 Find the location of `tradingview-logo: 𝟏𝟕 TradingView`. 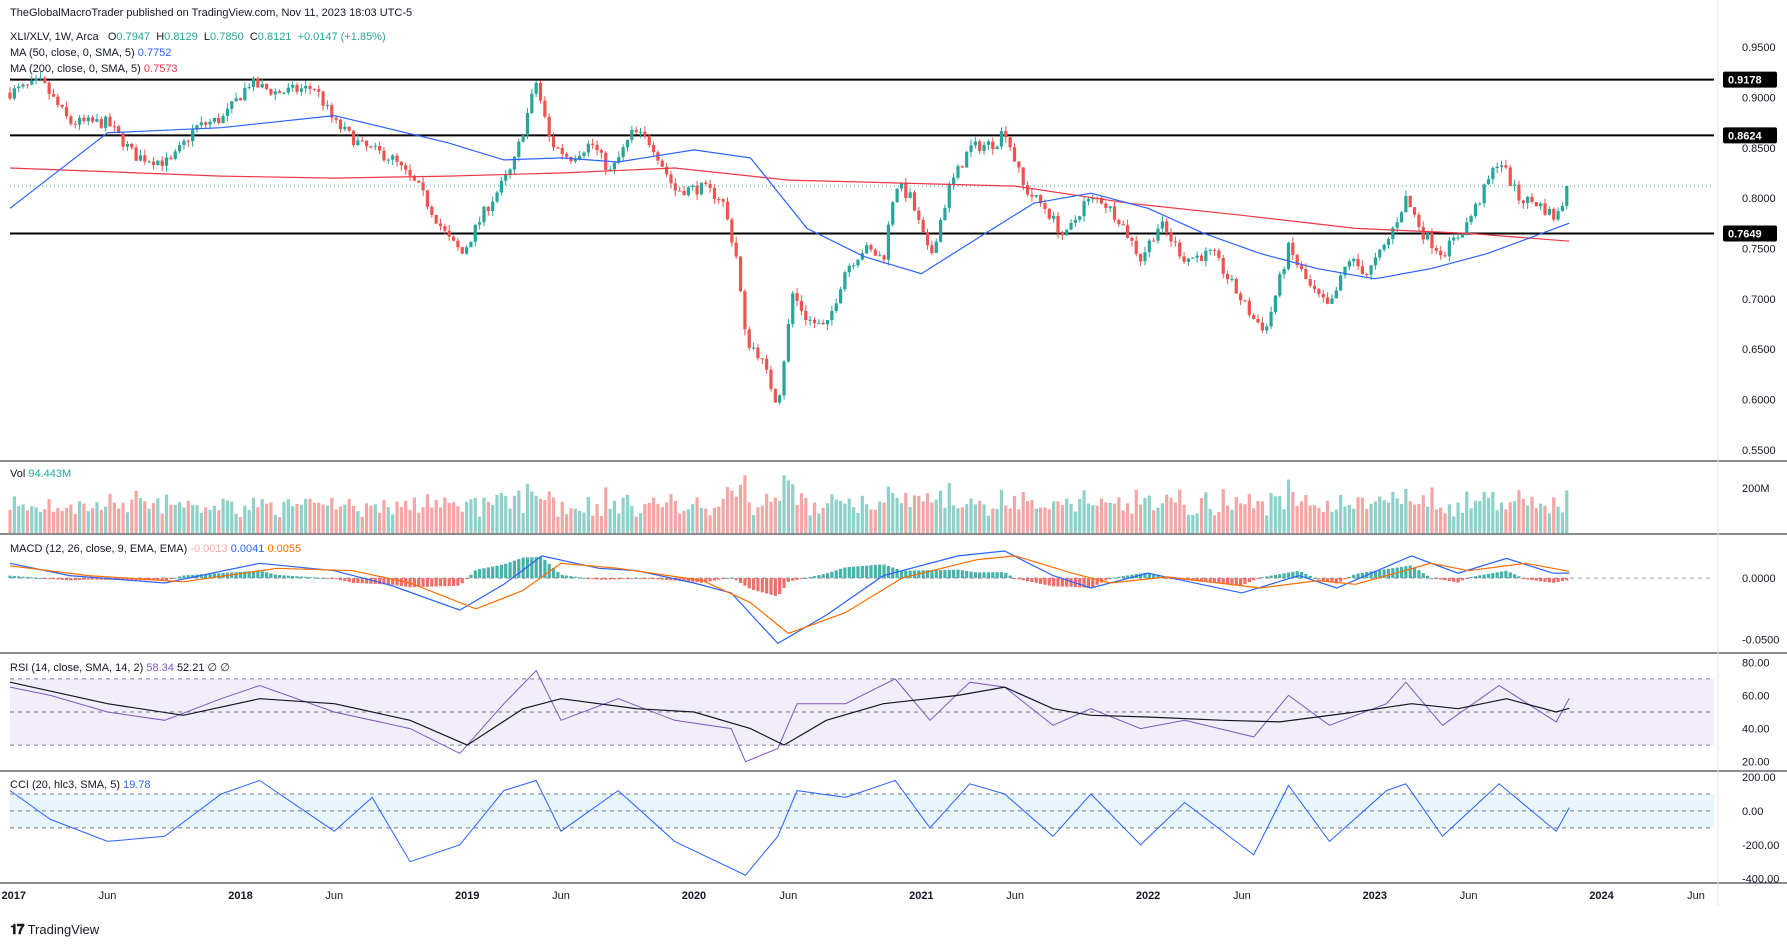

tradingview-logo: 𝟏𝟕 TradingView is located at coordinates (54, 929).